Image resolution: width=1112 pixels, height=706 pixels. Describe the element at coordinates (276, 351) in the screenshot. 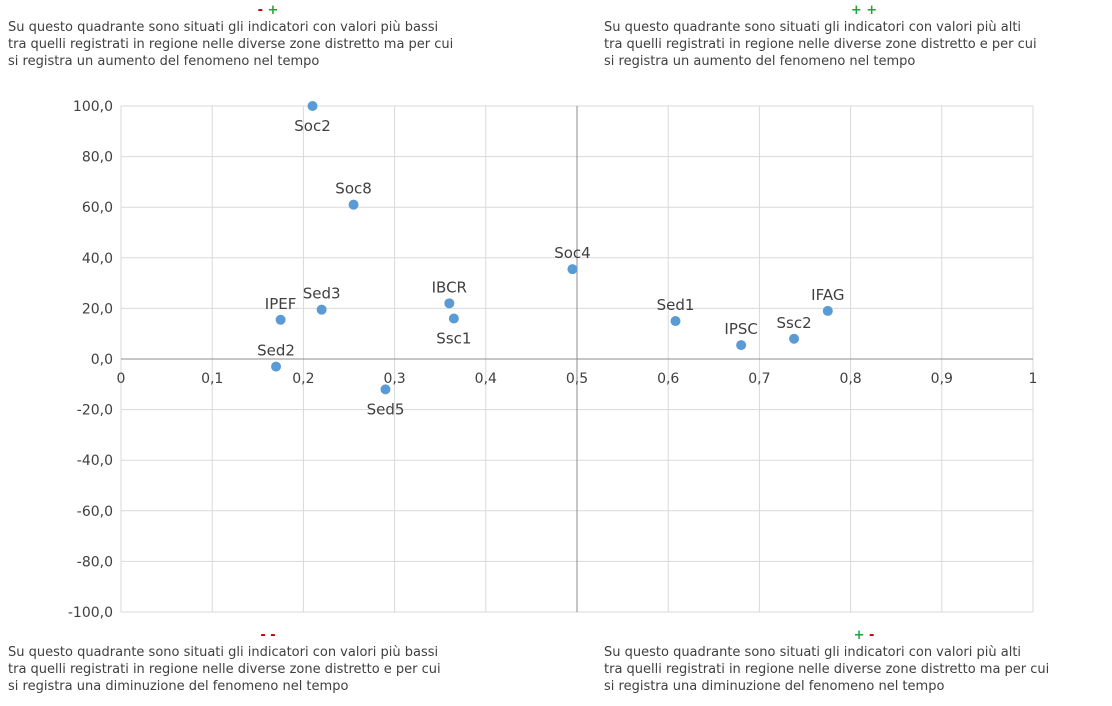

I see `data-label: Sed2` at that location.